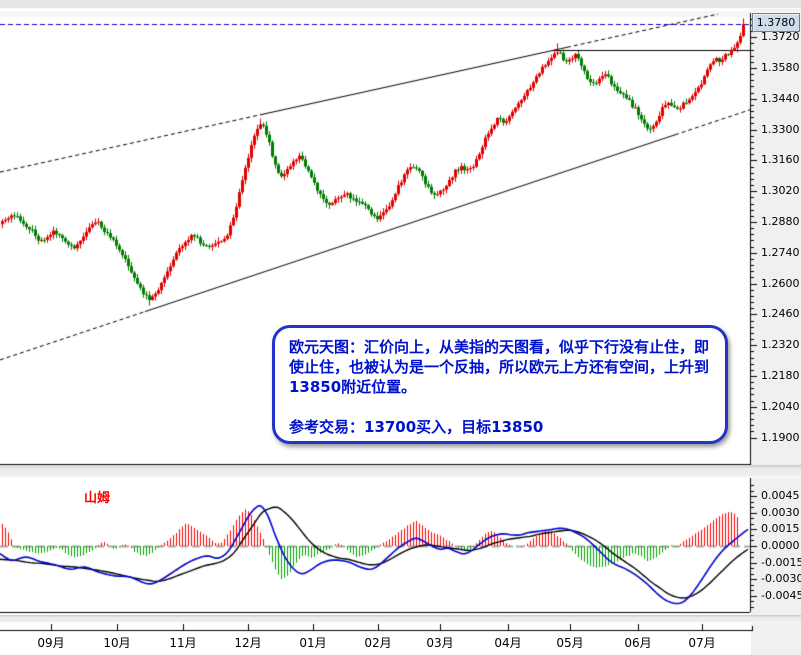 This screenshot has width=801, height=655. What do you see at coordinates (702, 643) in the screenshot?
I see `month-label: 07月` at bounding box center [702, 643].